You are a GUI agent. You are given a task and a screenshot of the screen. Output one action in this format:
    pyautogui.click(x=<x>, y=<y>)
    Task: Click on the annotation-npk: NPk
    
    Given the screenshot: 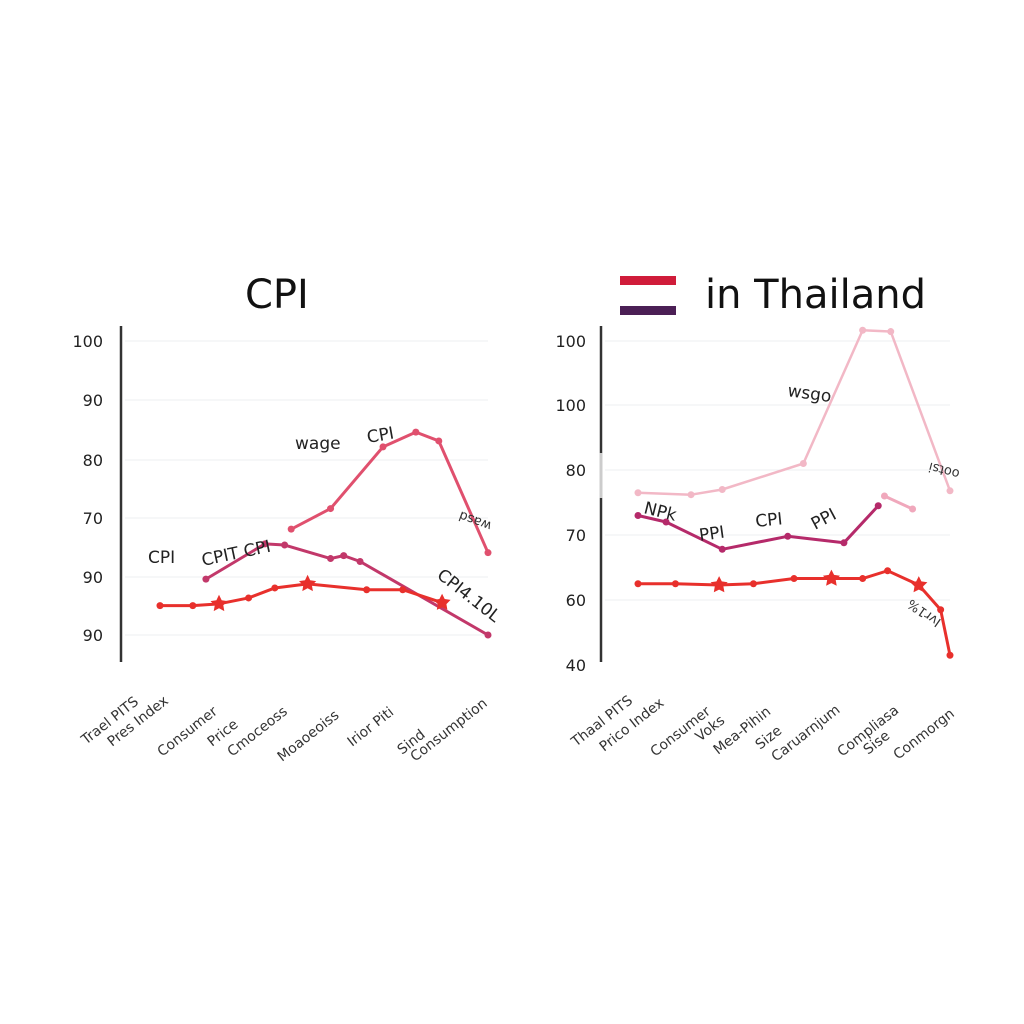 What is the action you would take?
    pyautogui.click(x=660, y=511)
    